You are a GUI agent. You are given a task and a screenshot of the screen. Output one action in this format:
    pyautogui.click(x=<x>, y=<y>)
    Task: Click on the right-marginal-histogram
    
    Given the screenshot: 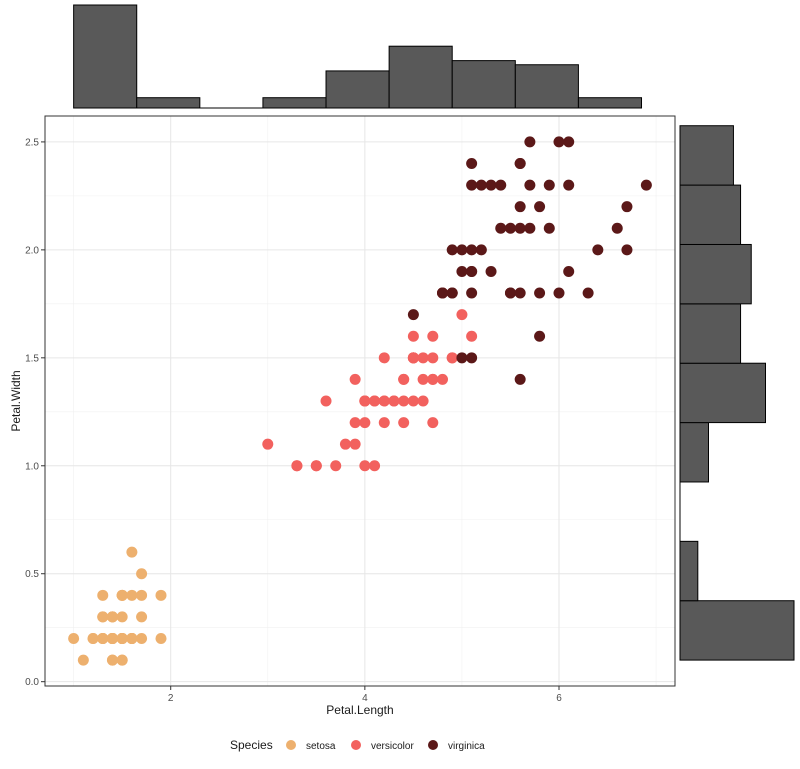 What is the action you would take?
    pyautogui.click(x=737, y=393)
    